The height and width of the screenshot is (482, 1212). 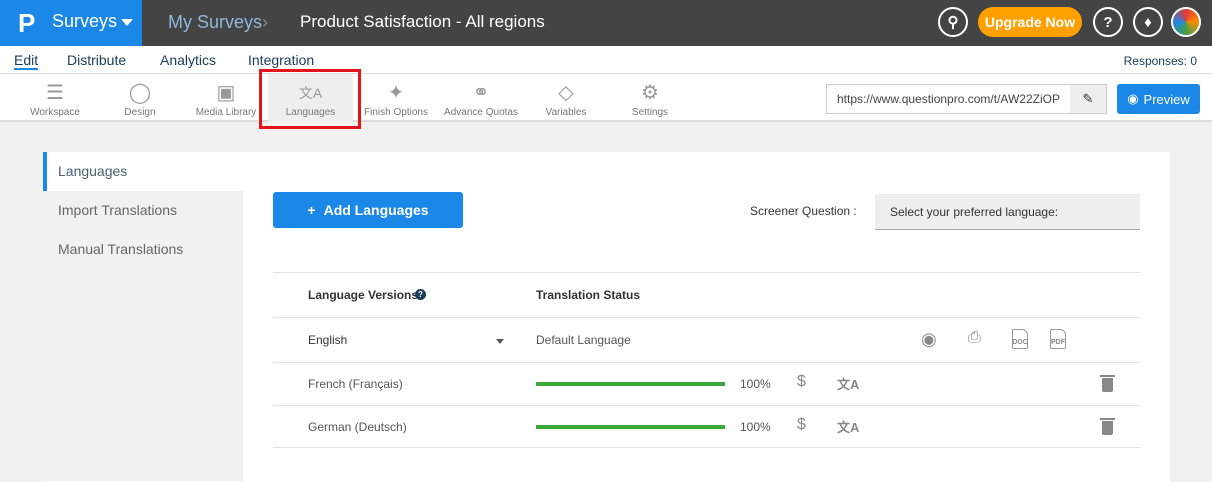 I want to click on tool-design: ◯ Design, so click(x=140, y=98).